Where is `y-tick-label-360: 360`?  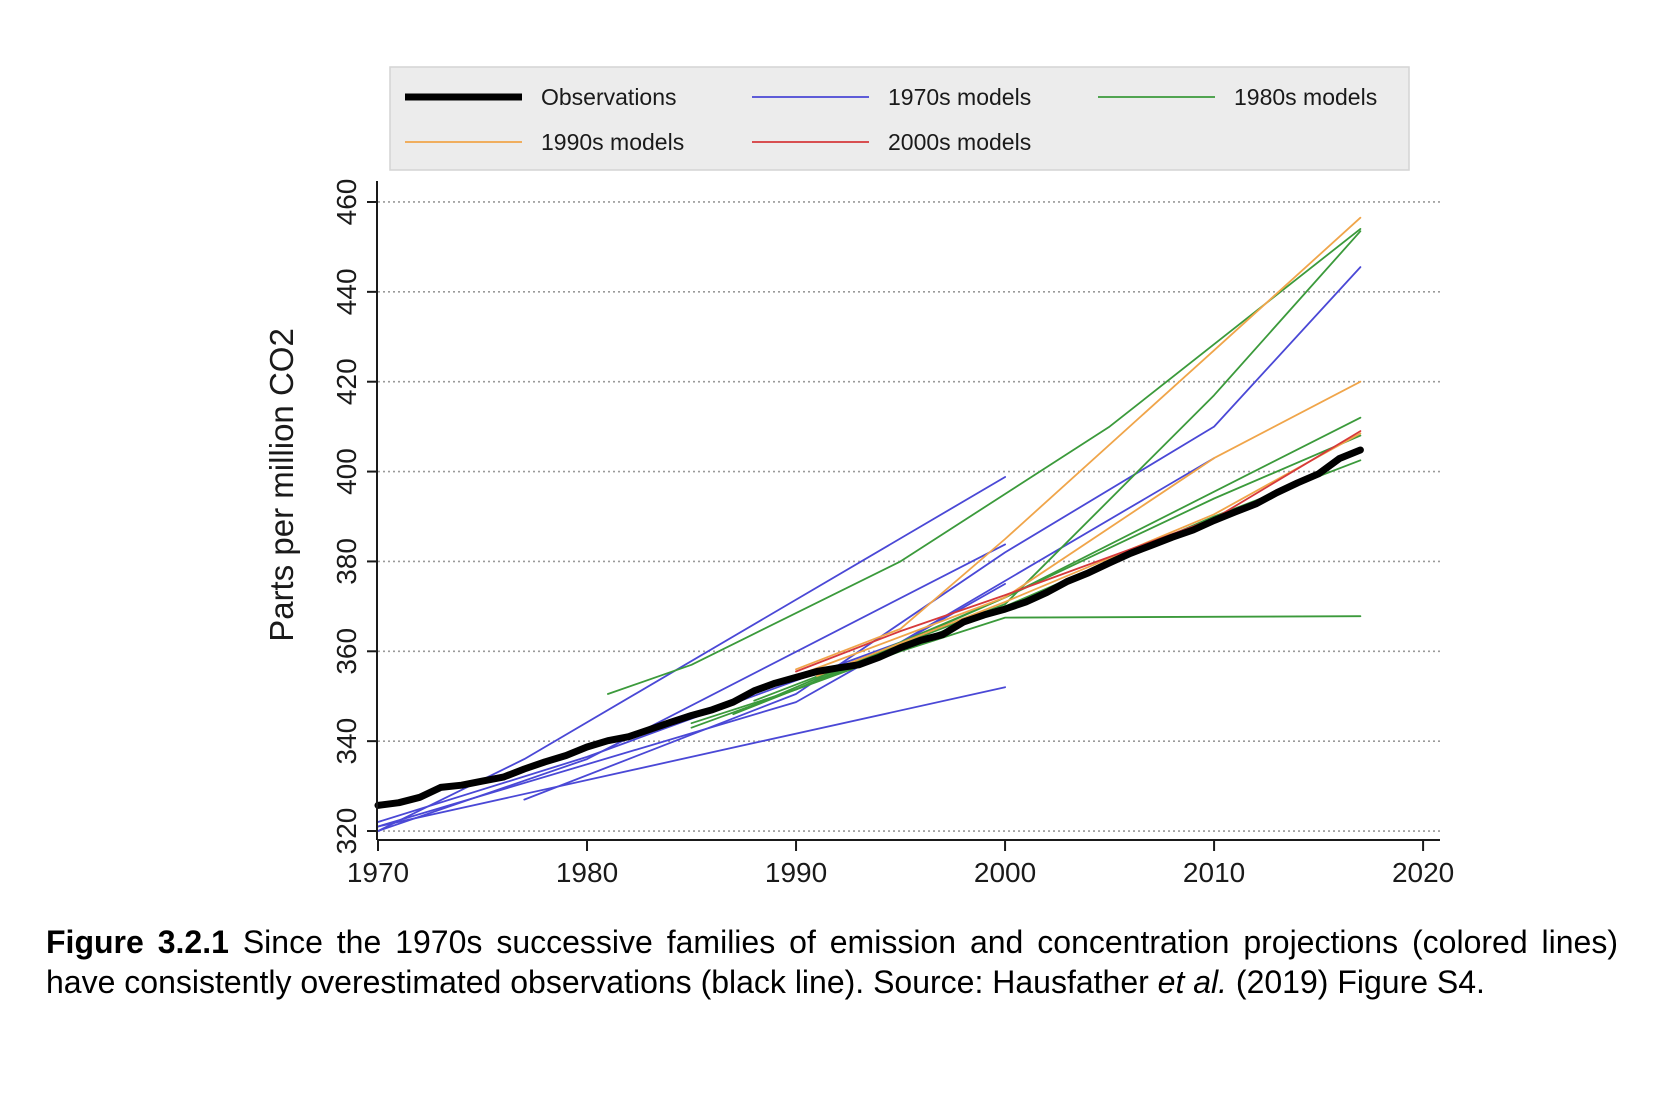
y-tick-label-360: 360 is located at coordinates (346, 651).